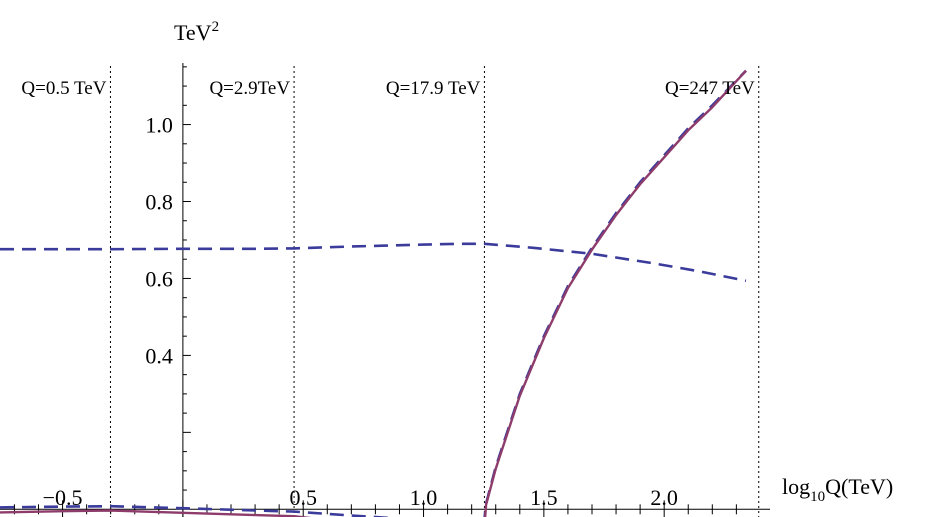 This screenshot has width=926, height=517. Describe the element at coordinates (216, 27) in the screenshot. I see `y-axis-label-exponent: 2` at that location.